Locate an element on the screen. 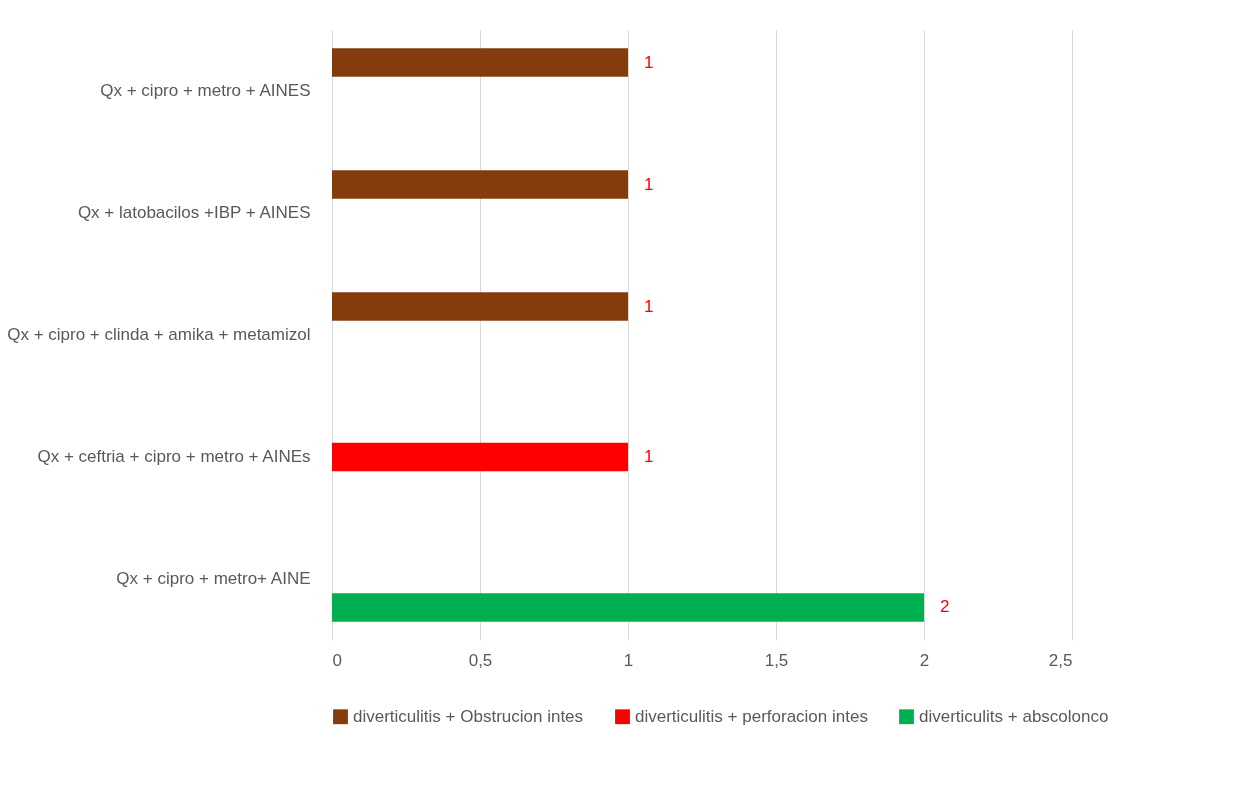  x-tick-label: 0,5 is located at coordinates (480, 660).